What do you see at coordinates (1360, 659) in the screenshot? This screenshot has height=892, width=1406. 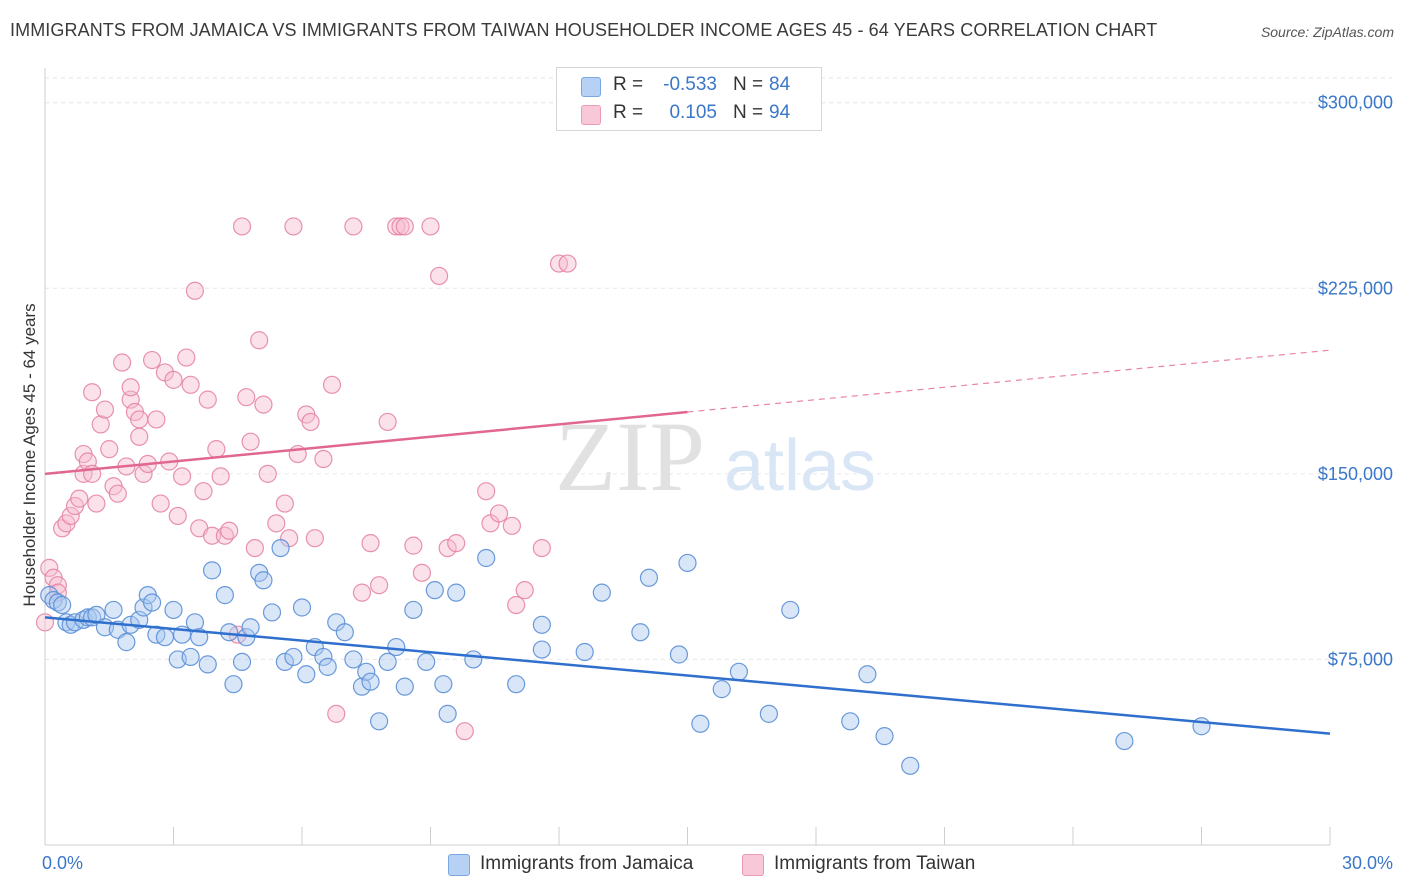 I see `y-tick-label: $75,000` at bounding box center [1360, 659].